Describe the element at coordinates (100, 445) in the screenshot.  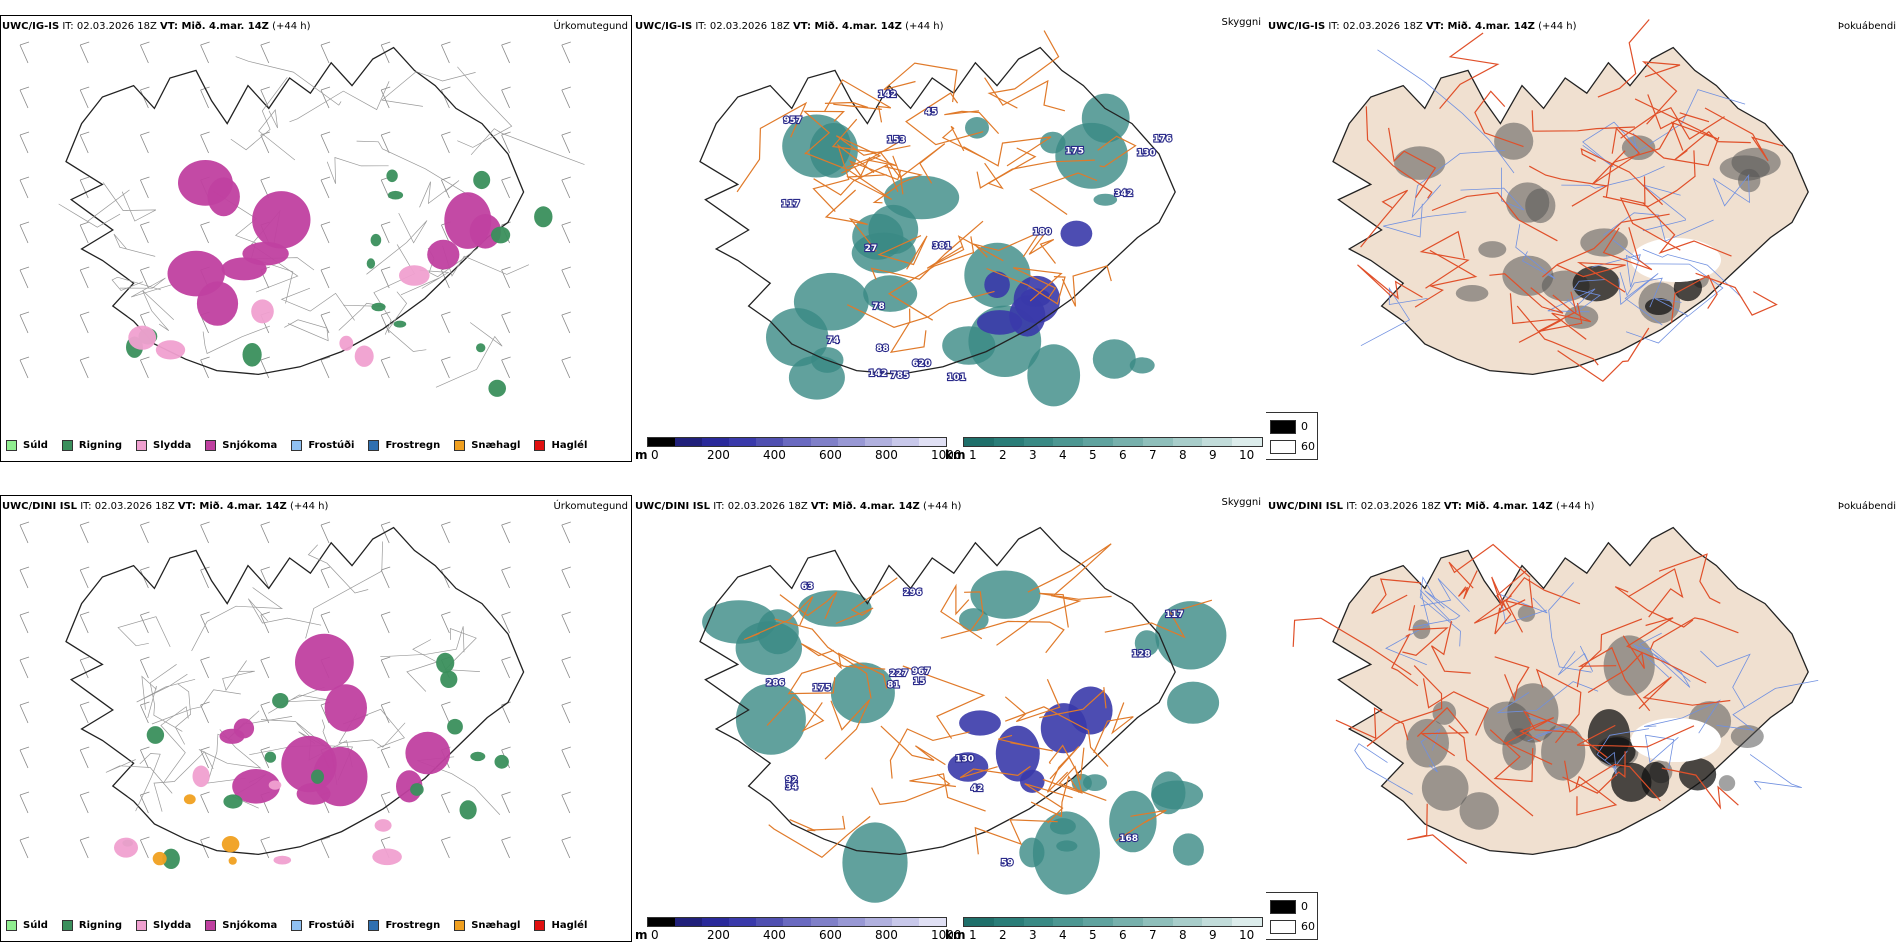
I see `legend-label: Rigning` at that location.